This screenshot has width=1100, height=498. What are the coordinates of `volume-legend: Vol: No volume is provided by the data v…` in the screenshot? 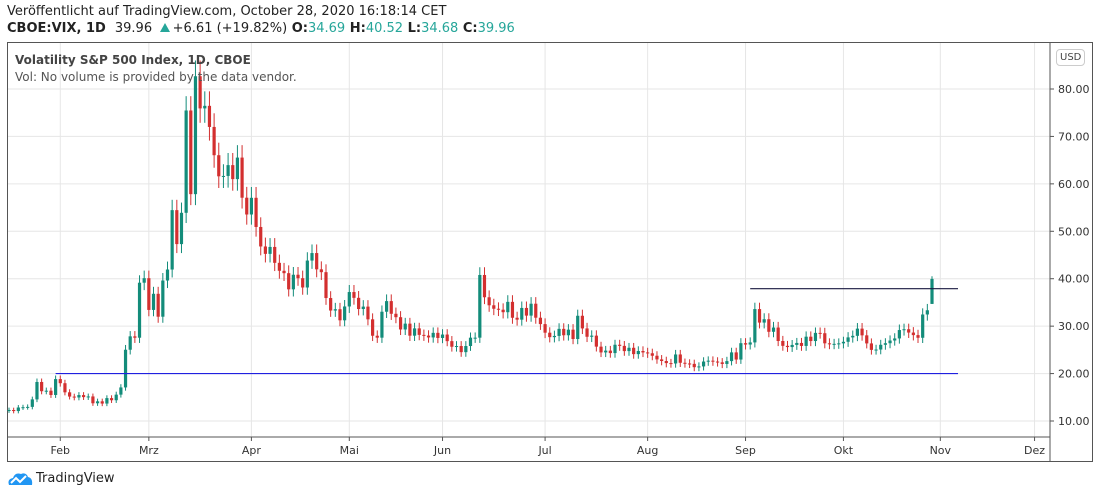 It's located at (156, 77).